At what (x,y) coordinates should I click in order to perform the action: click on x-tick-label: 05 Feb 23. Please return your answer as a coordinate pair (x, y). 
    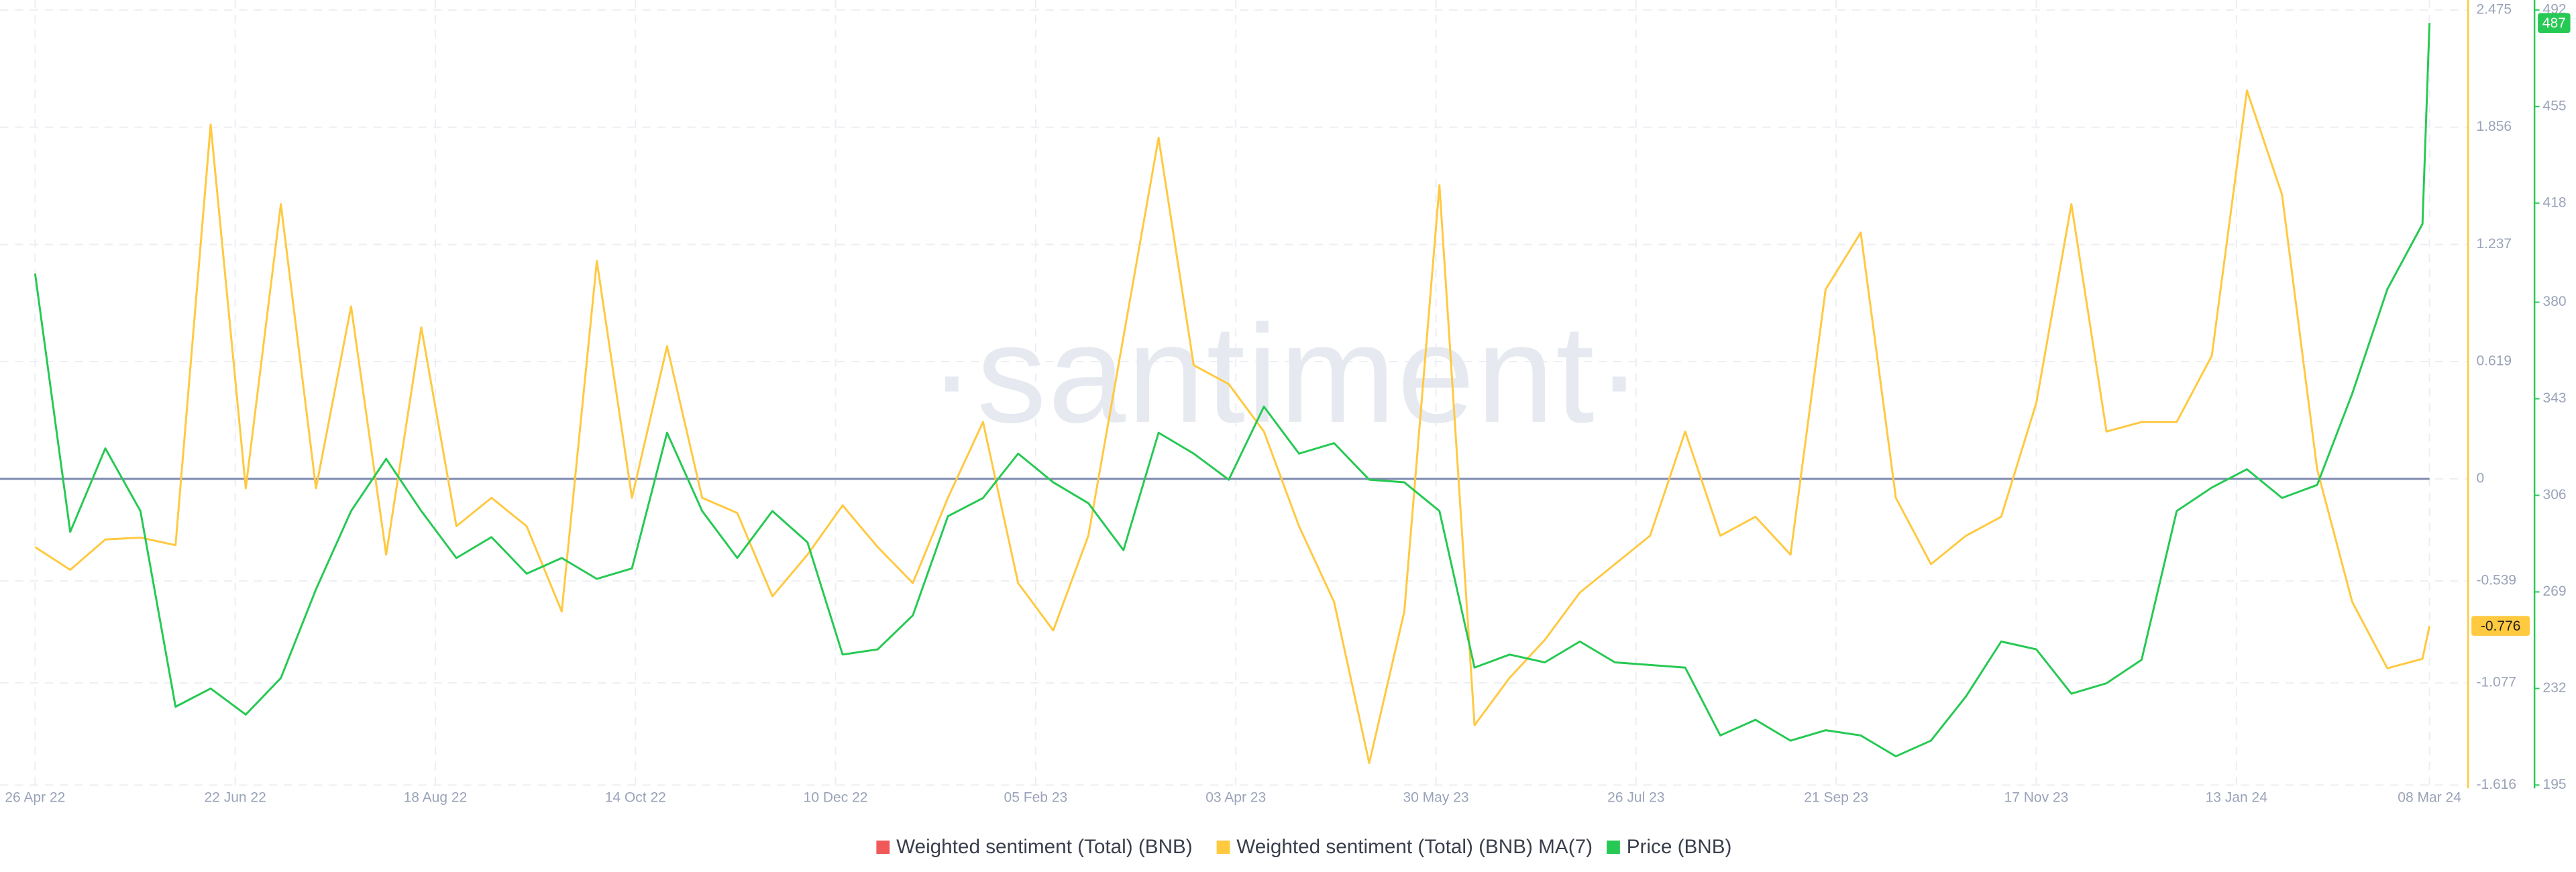
    Looking at the image, I should click on (1036, 798).